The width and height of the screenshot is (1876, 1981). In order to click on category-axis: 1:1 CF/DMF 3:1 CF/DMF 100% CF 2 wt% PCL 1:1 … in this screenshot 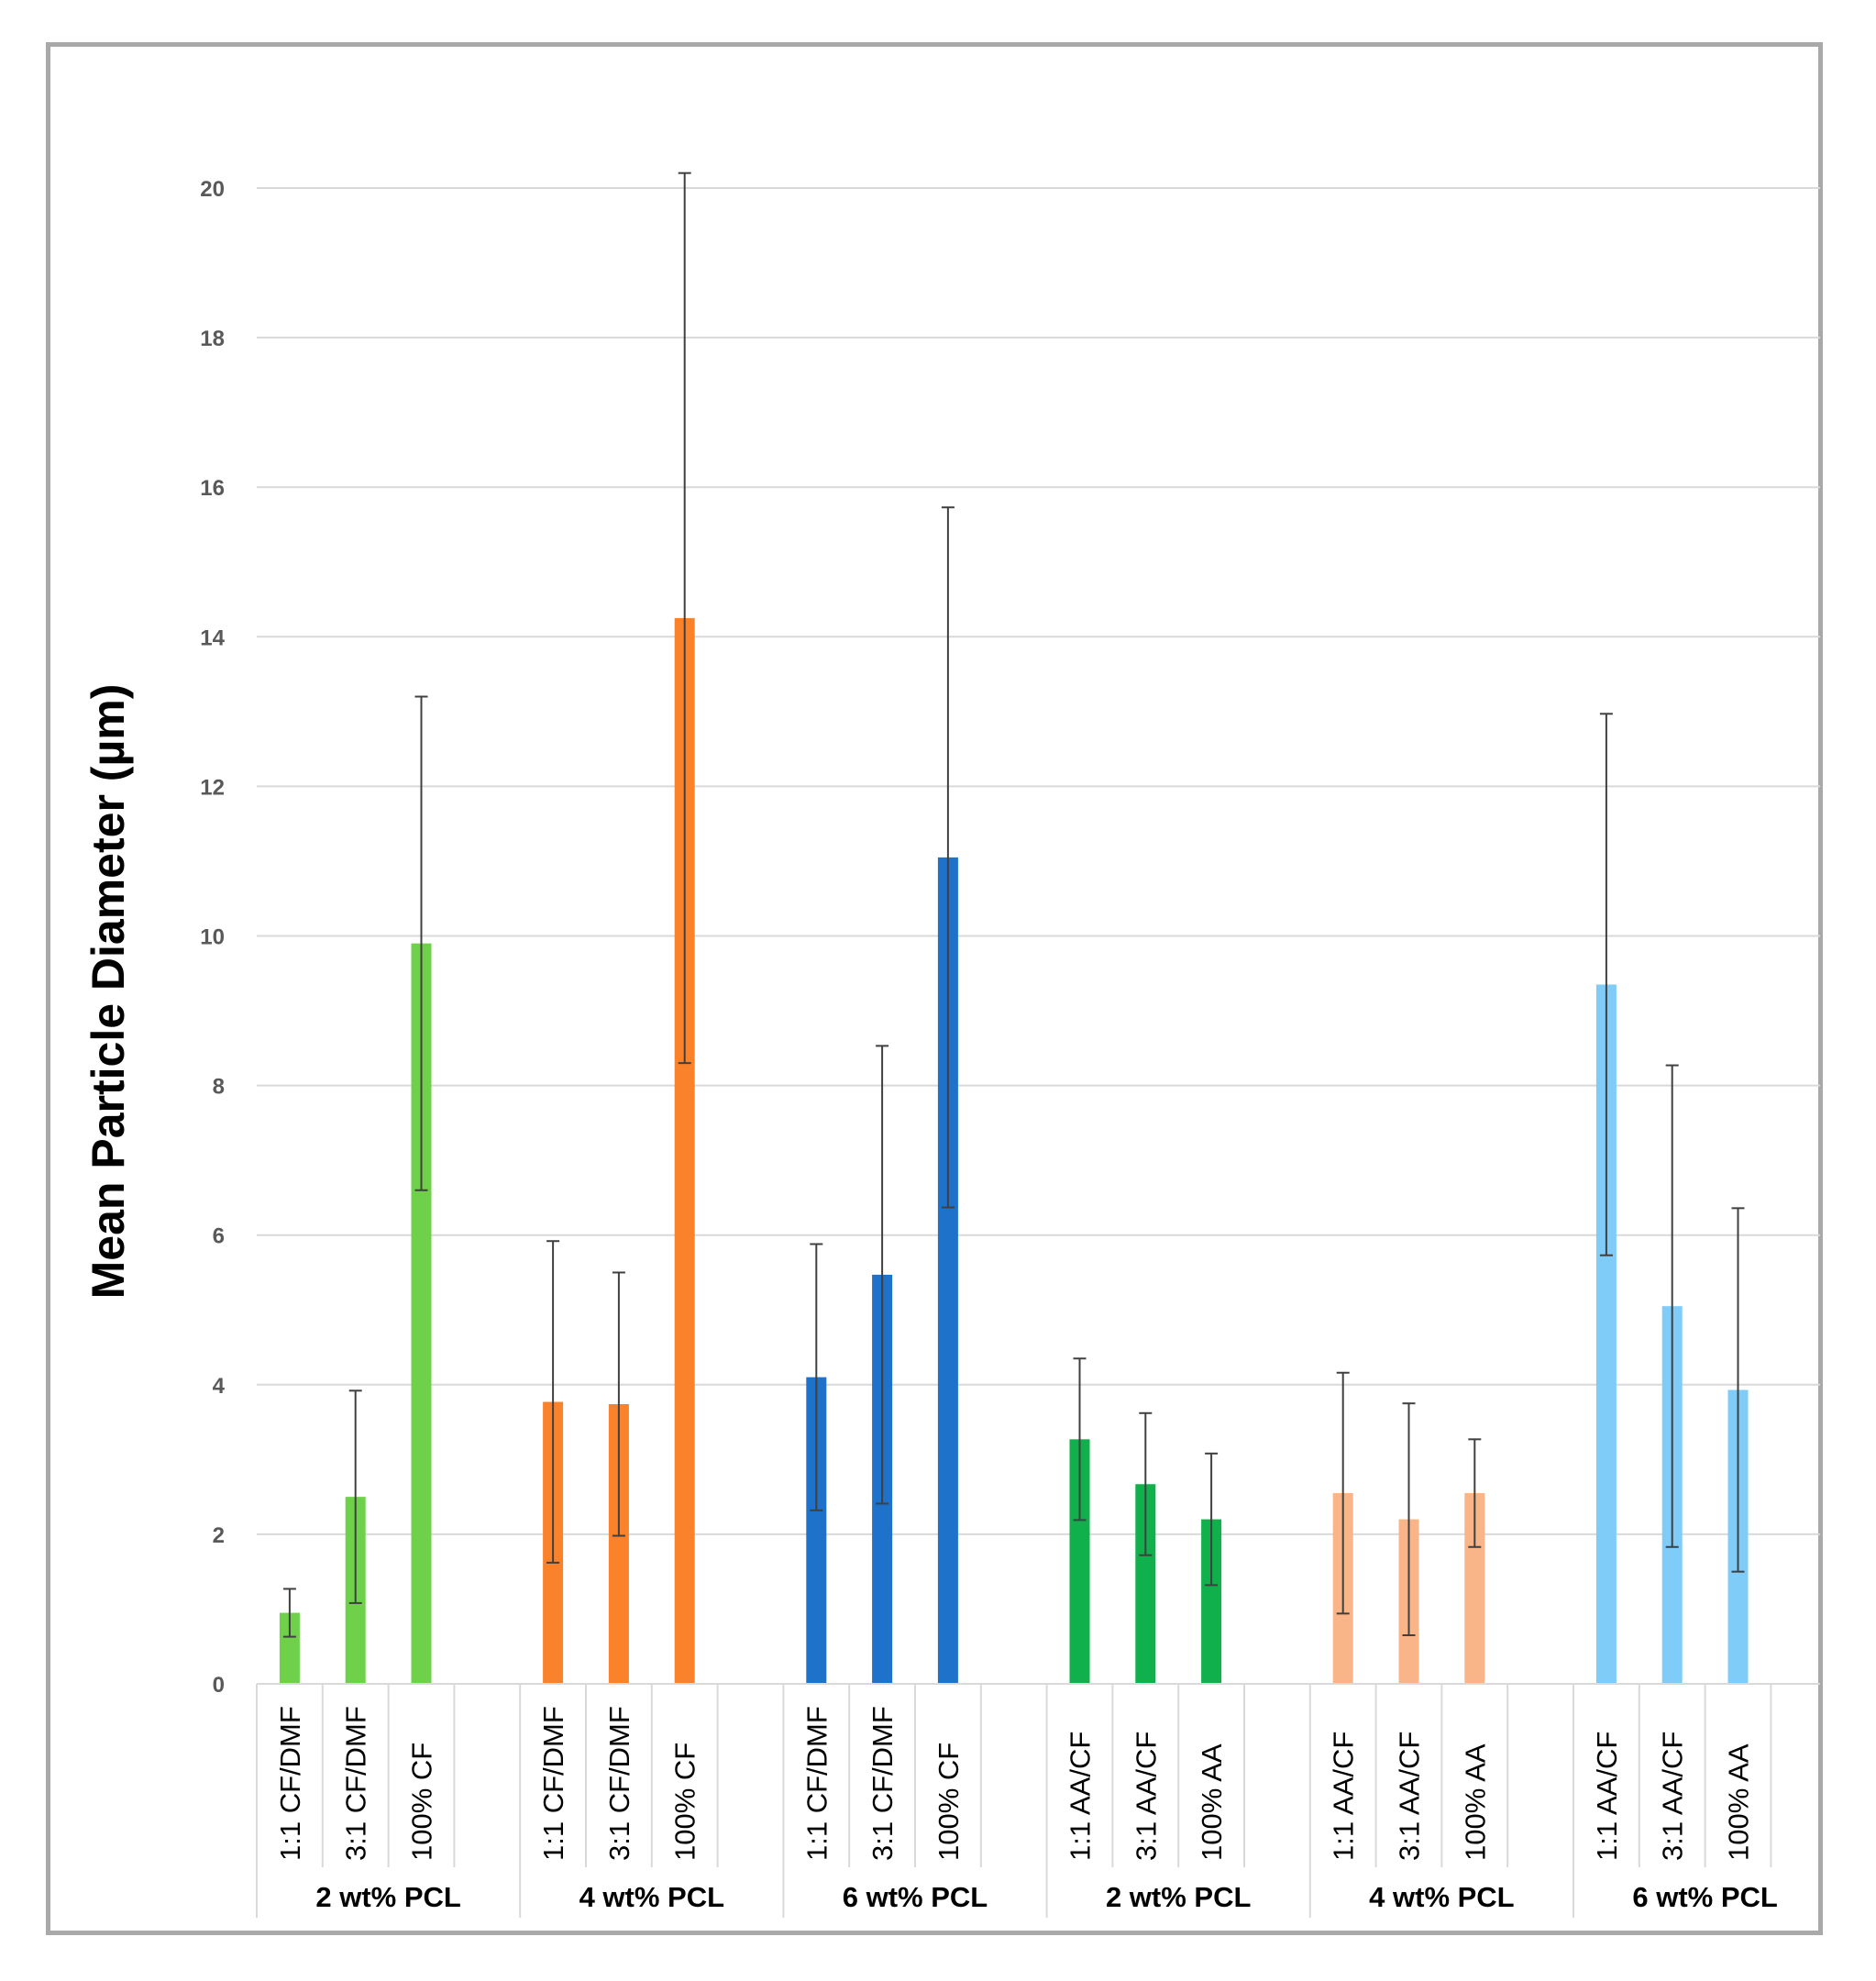, I will do `click(1038, 1800)`.